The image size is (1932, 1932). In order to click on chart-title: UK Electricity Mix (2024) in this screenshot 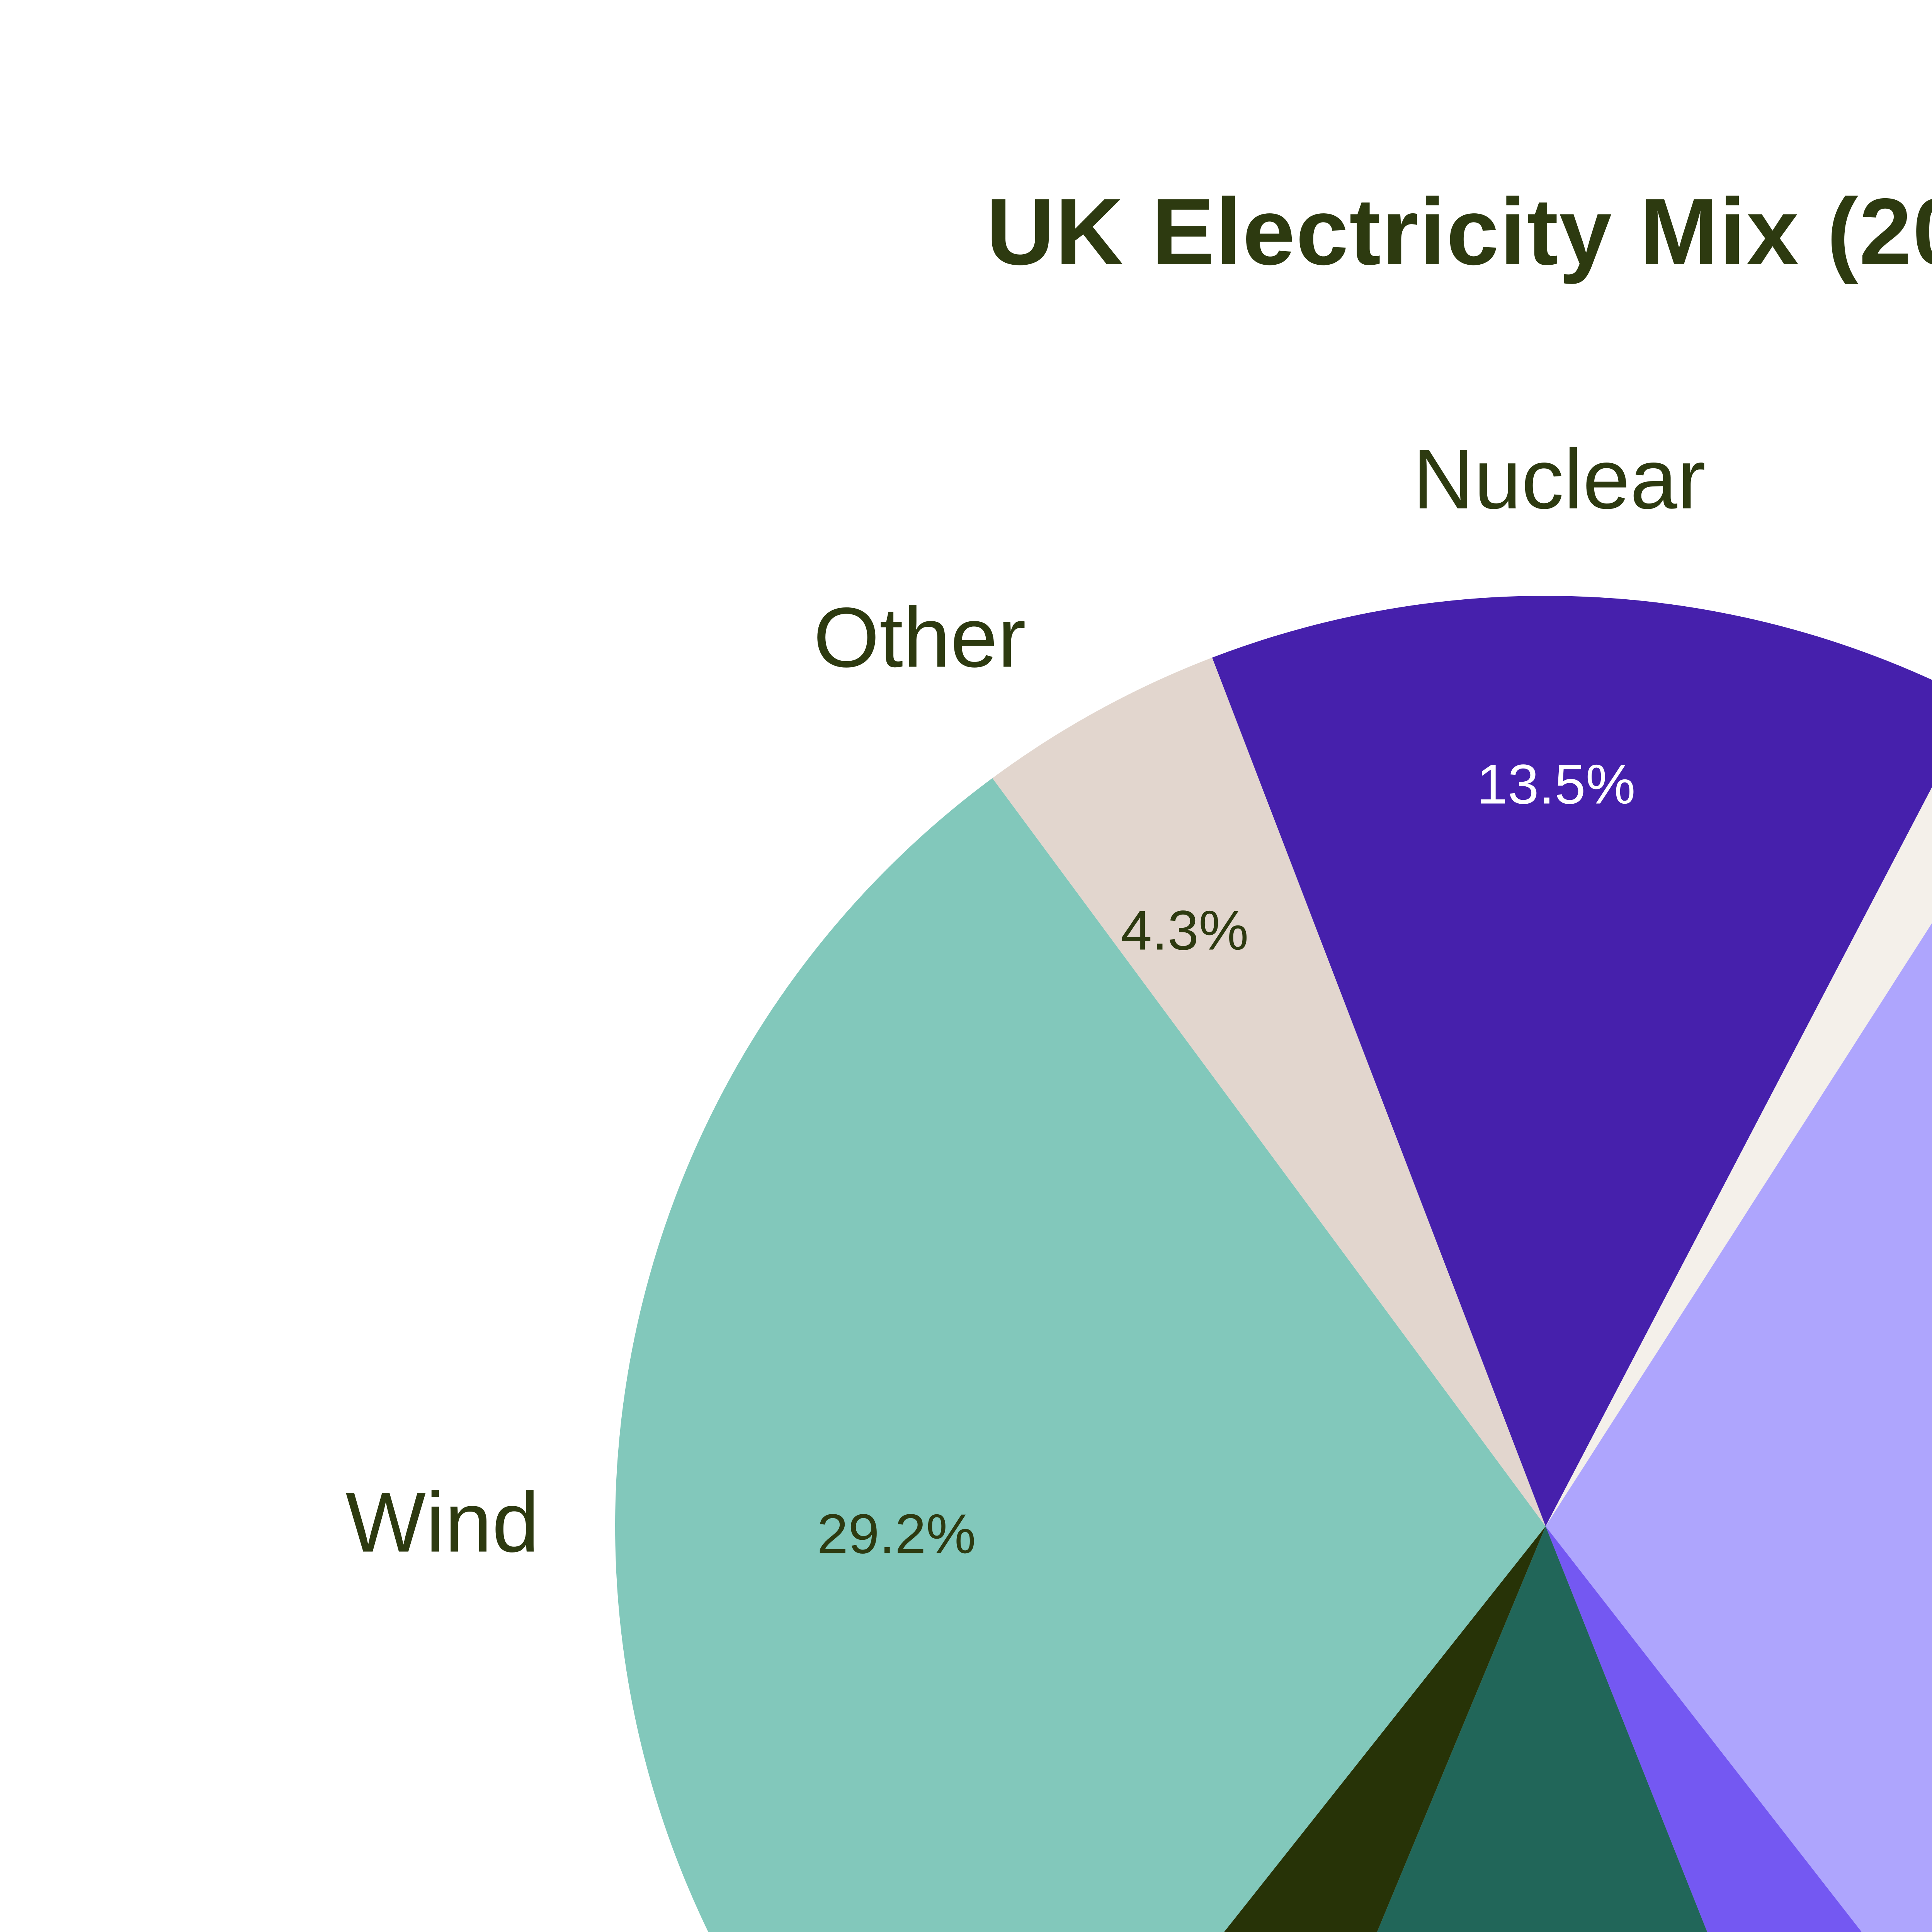, I will do `click(1459, 232)`.